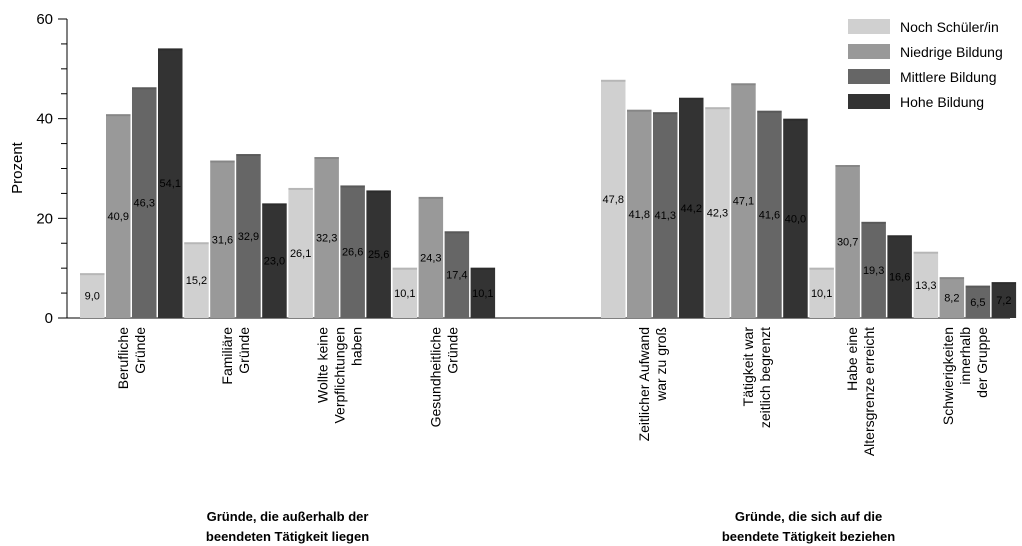  Describe the element at coordinates (951, 52) in the screenshot. I see `legend-label: Niedrige Bildung` at that location.